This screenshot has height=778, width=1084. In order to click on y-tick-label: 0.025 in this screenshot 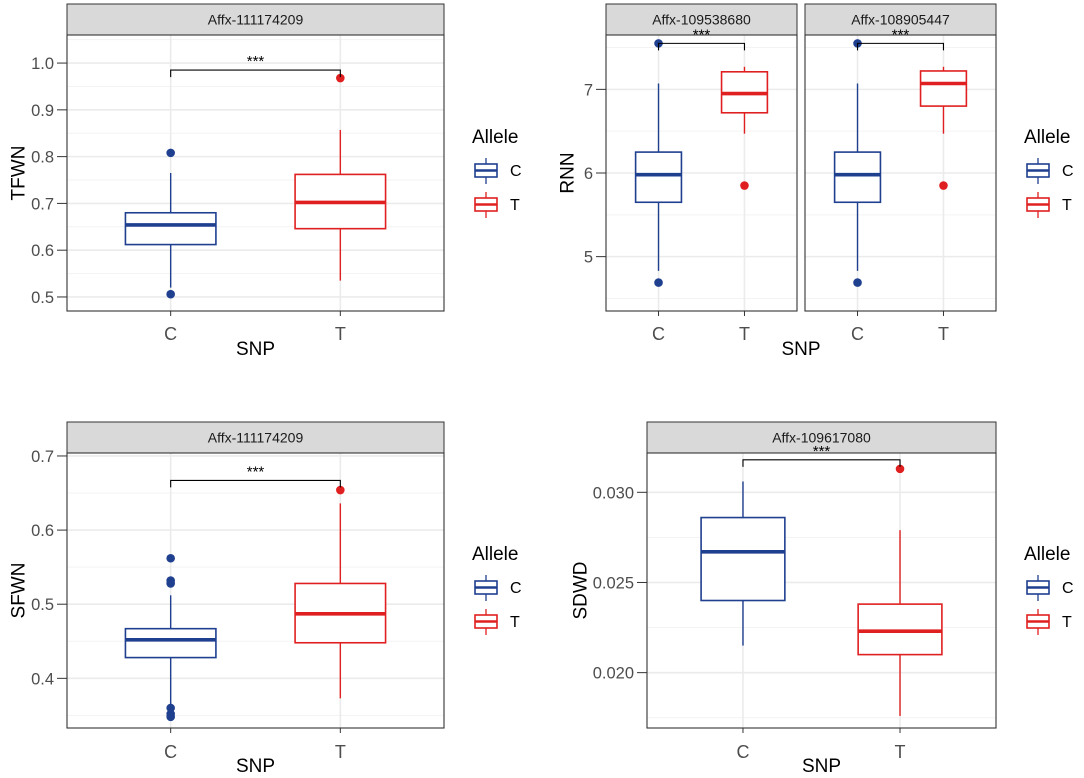, I will do `click(613, 583)`.